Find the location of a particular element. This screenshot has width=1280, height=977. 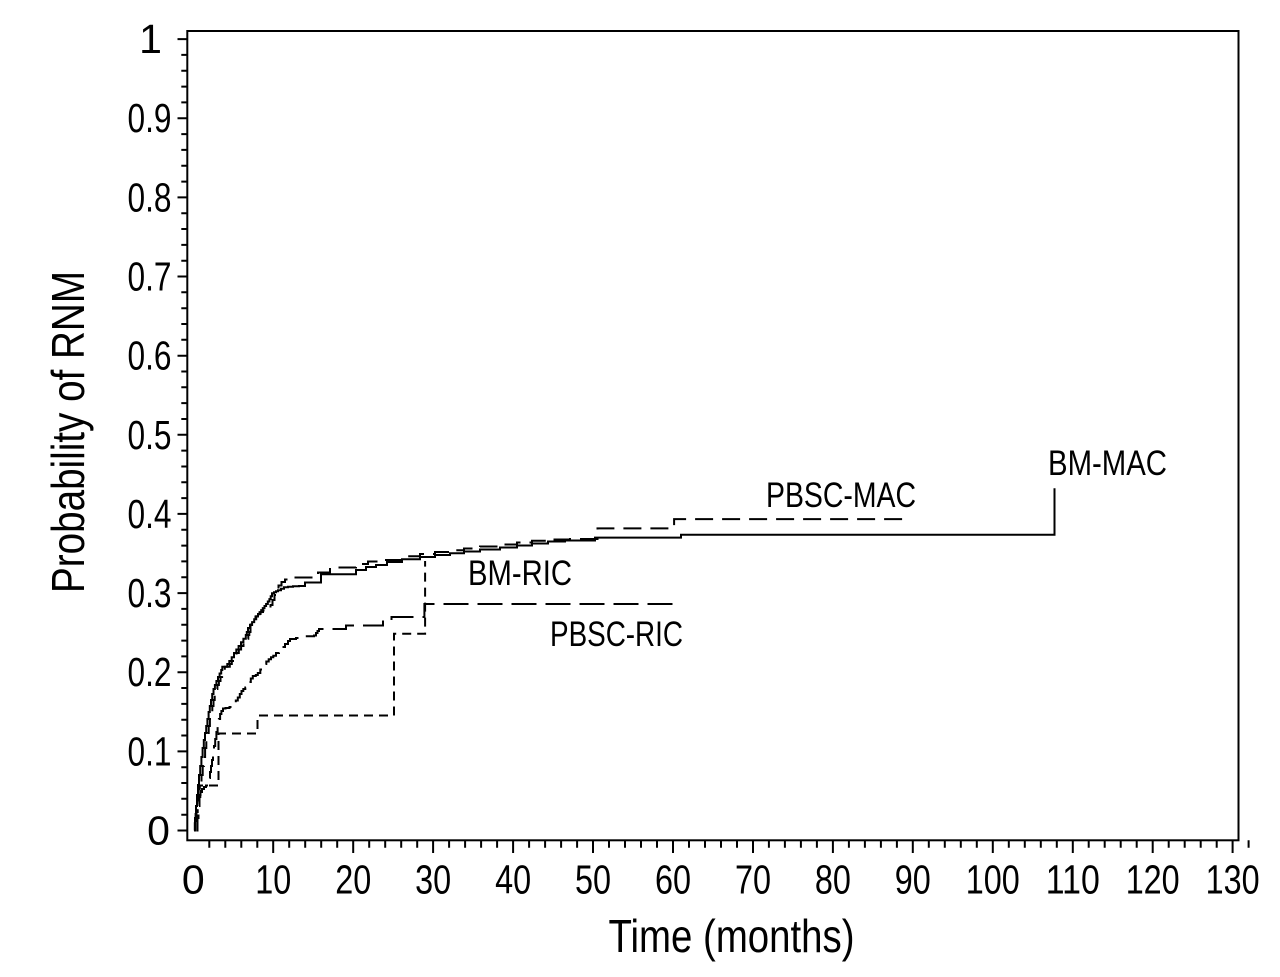

svg-text: 40 is located at coordinates (513, 880).